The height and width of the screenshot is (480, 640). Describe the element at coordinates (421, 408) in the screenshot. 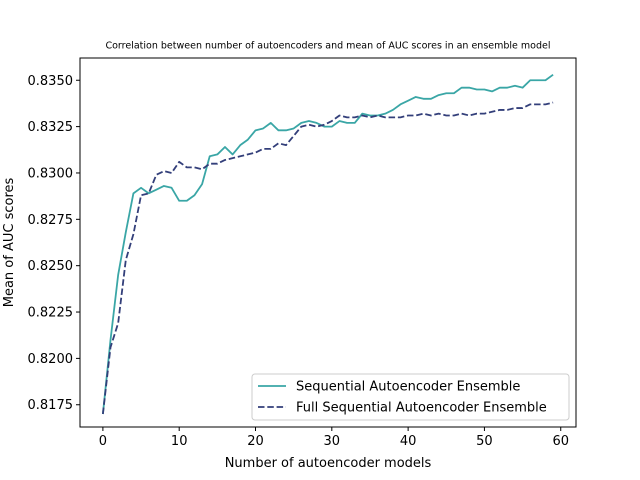

I see `legend-label-full-sequential: Full Sequential Autoencoder Ensemble` at that location.